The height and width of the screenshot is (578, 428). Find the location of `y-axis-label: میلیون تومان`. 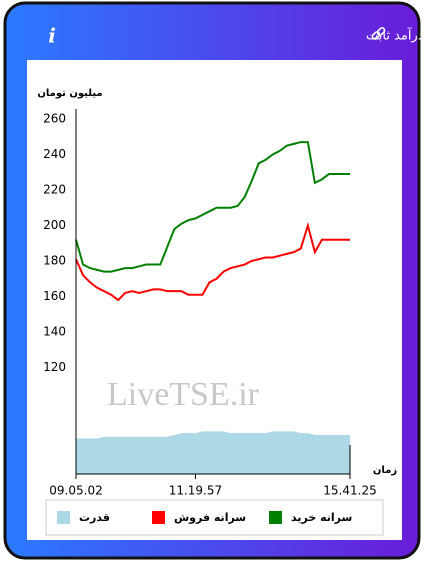

y-axis-label: میلیون تومان is located at coordinates (69, 93).